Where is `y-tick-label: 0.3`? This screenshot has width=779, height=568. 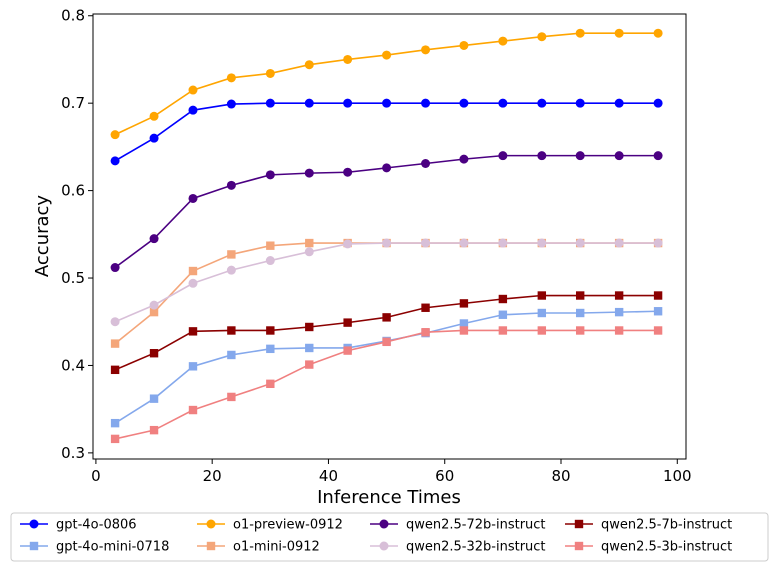 y-tick-label: 0.3 is located at coordinates (73, 453).